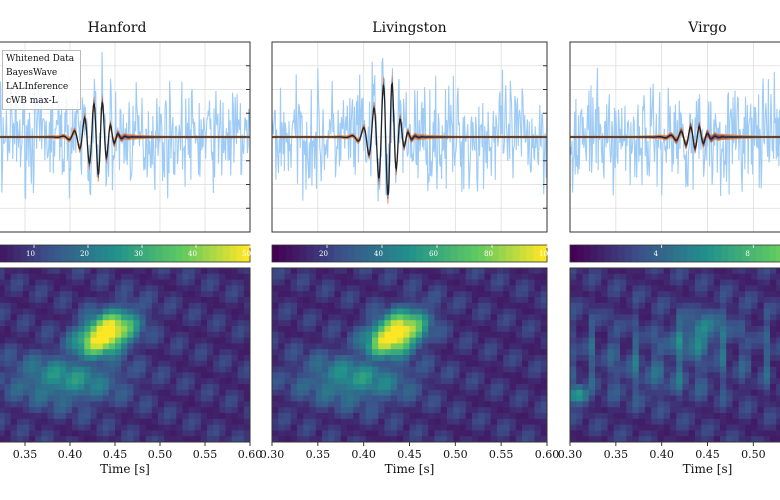 The image size is (780, 500). What do you see at coordinates (125, 138) in the screenshot?
I see `hanford-bayeswave-band` at bounding box center [125, 138].